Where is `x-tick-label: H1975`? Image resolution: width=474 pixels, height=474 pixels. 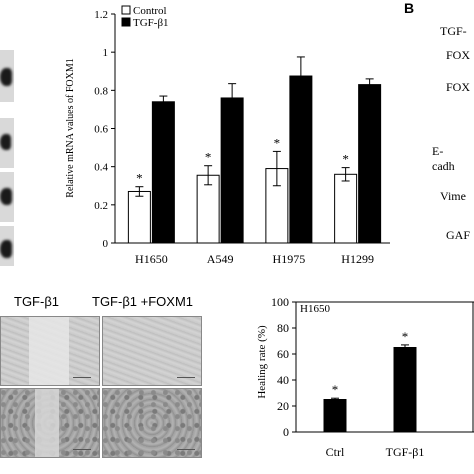 x-tick-label: H1975 is located at coordinates (289, 259).